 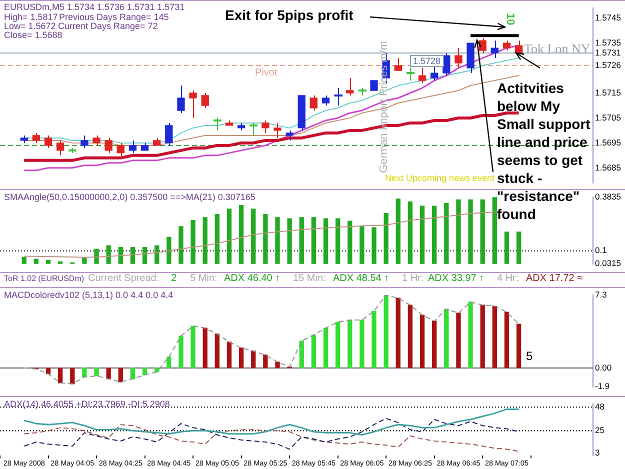 I want to click on text: 2, so click(x=174, y=278).